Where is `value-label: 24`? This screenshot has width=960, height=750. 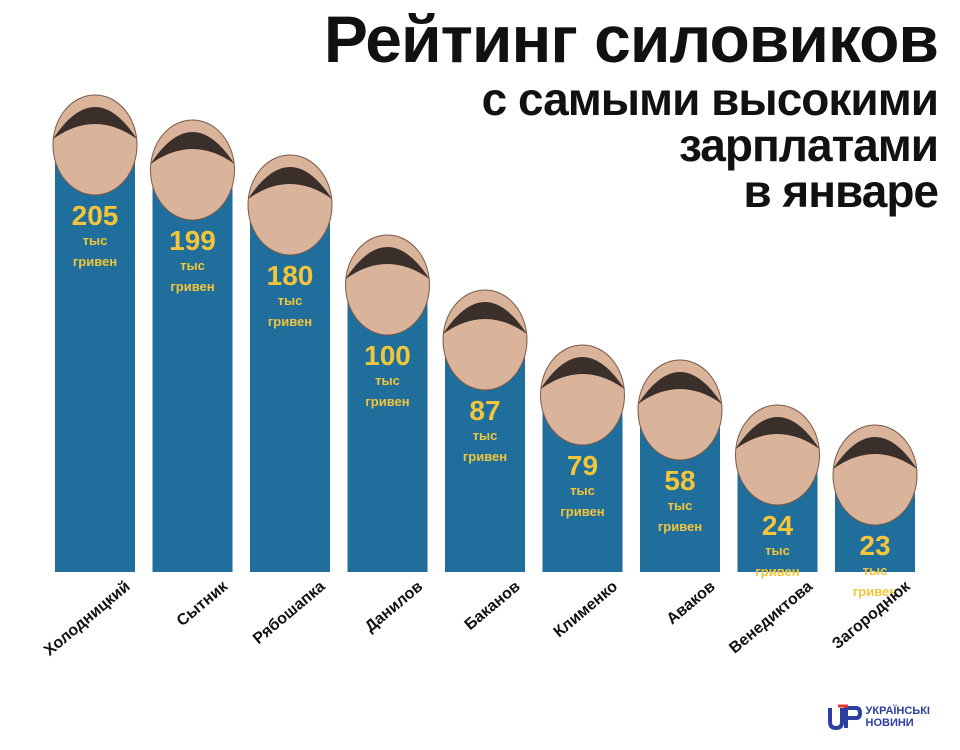
value-label: 24 is located at coordinates (778, 525).